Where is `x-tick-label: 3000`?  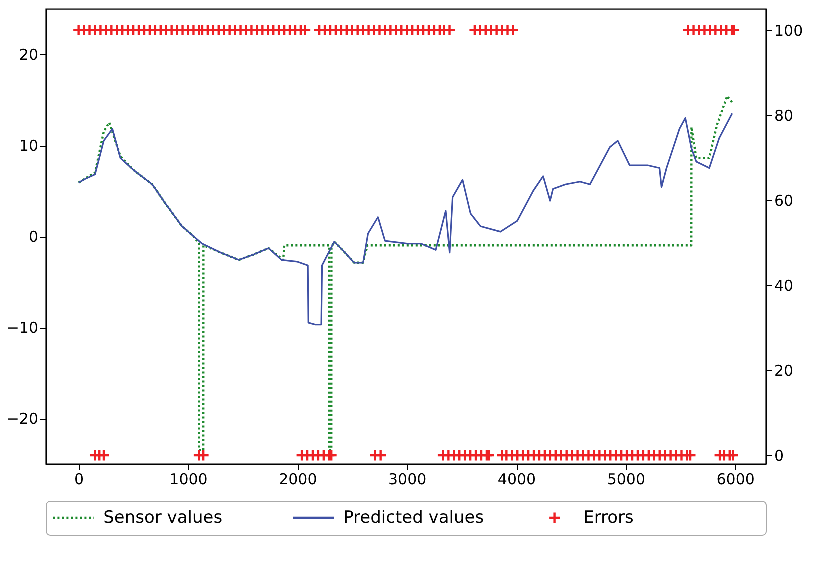 x-tick-label: 3000 is located at coordinates (407, 479).